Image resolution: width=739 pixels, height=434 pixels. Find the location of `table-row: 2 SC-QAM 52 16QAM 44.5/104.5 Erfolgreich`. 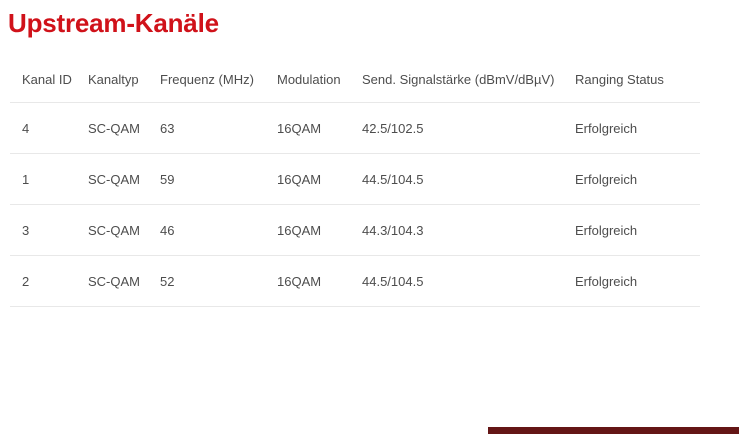

table-row: 2 SC-QAM 52 16QAM 44.5/104.5 Erfolgreich is located at coordinates (355, 281).